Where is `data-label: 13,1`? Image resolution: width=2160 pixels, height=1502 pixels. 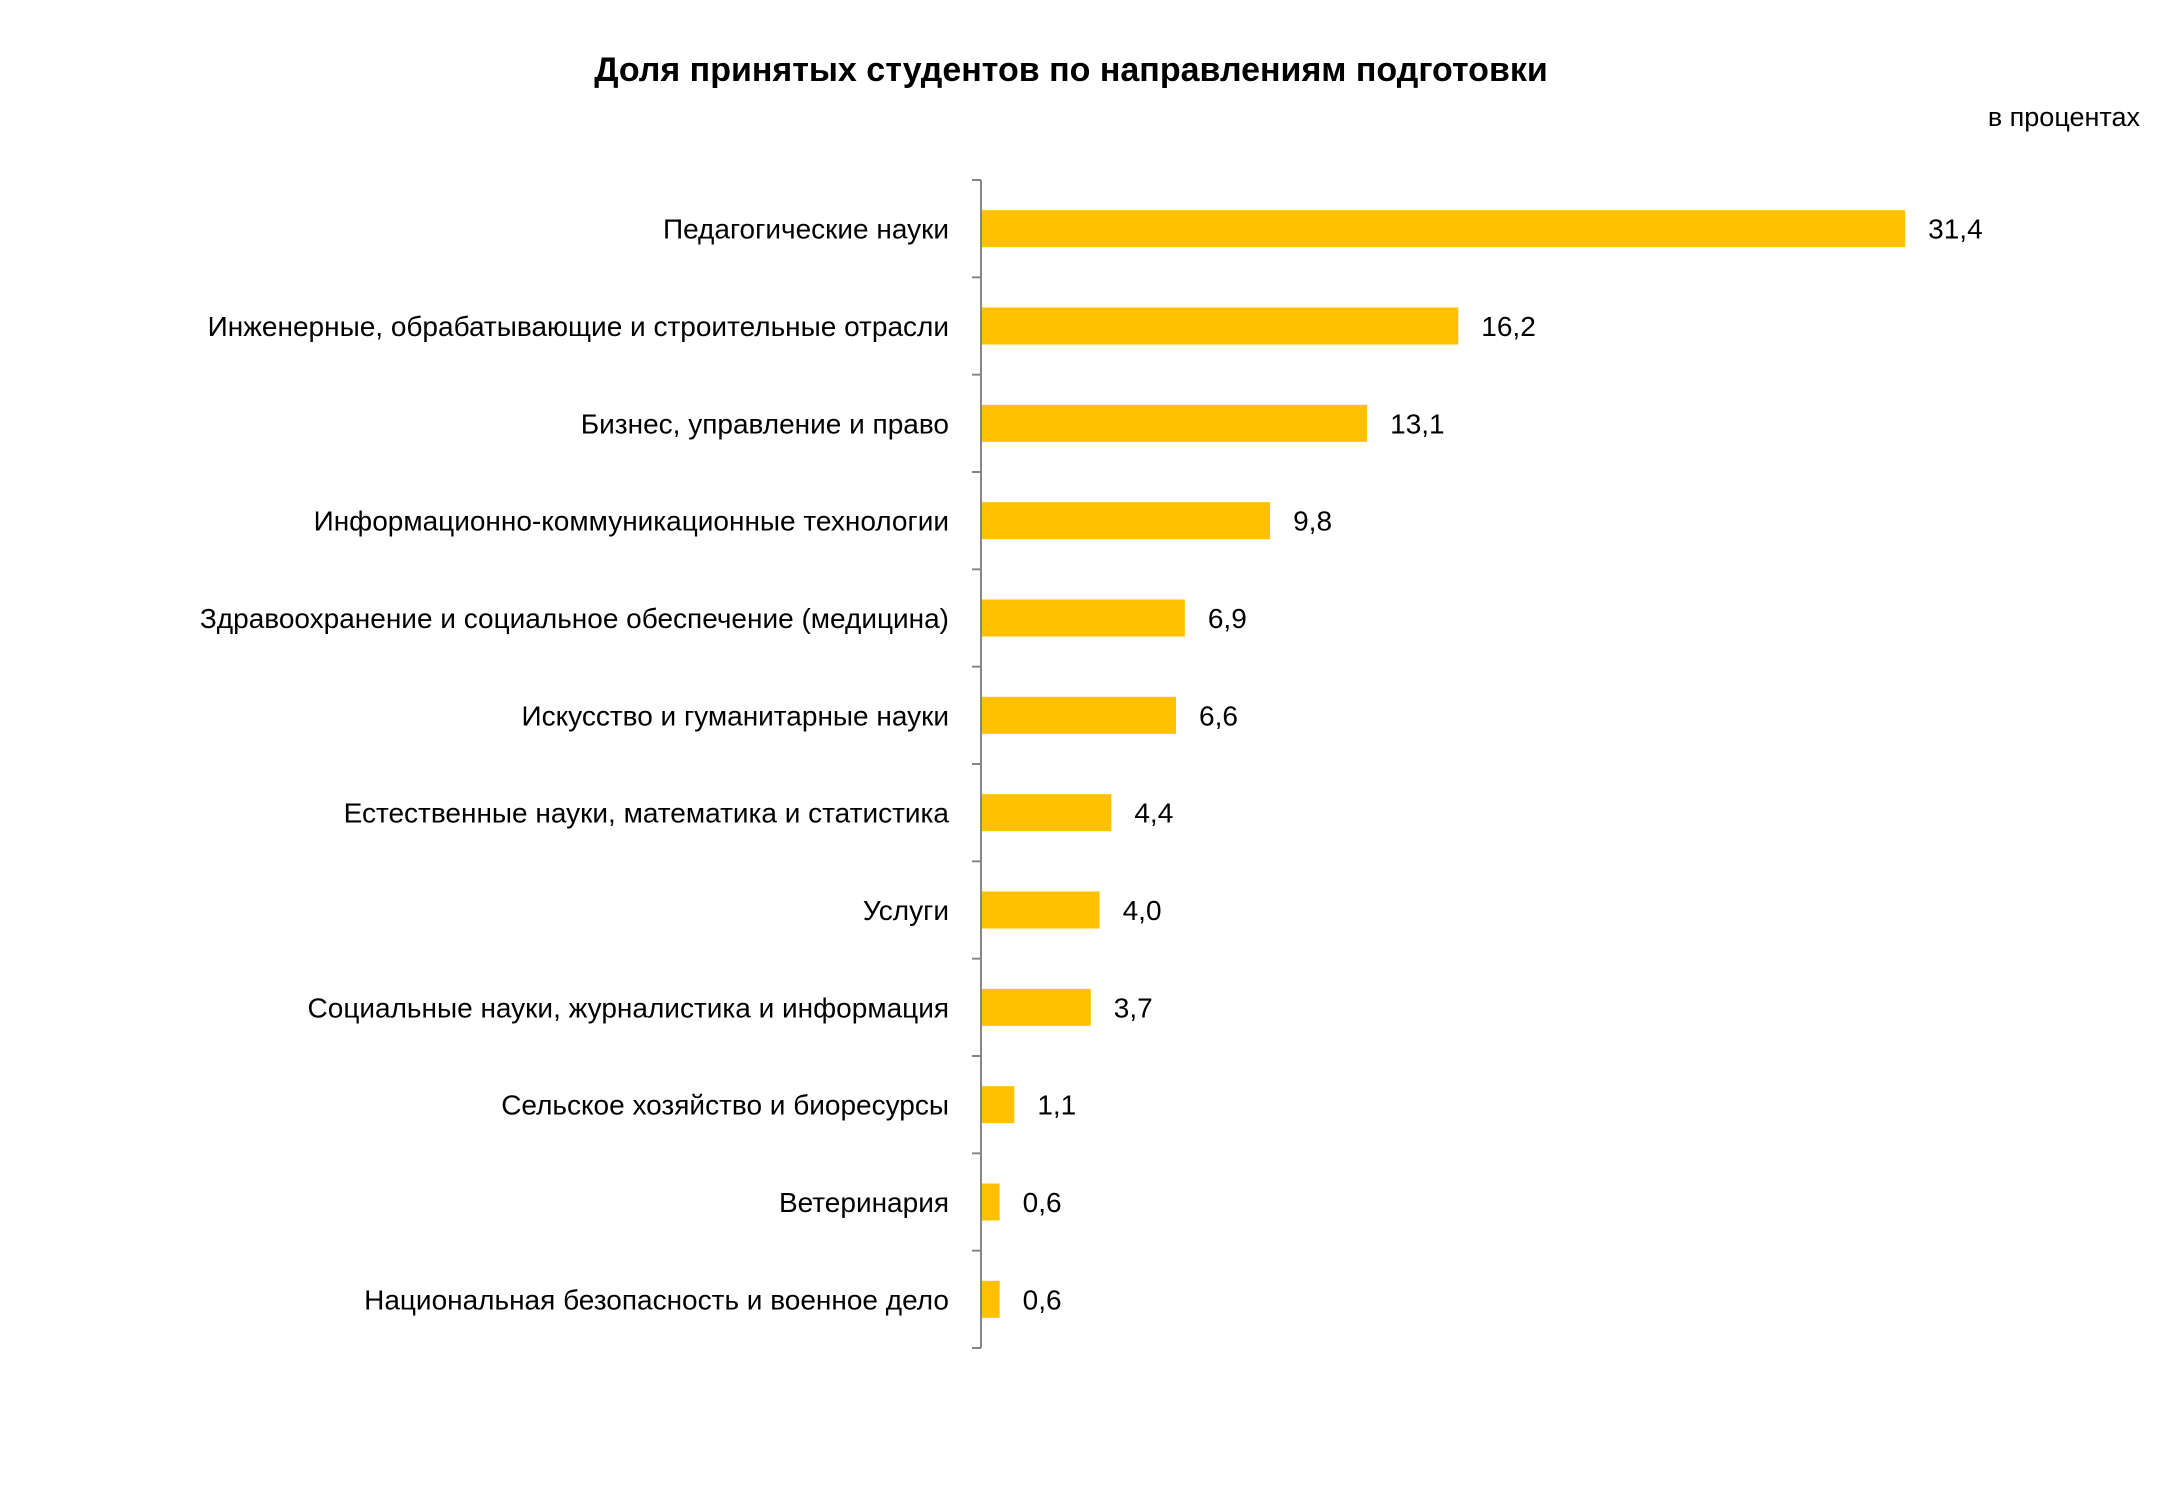
data-label: 13,1 is located at coordinates (1417, 423).